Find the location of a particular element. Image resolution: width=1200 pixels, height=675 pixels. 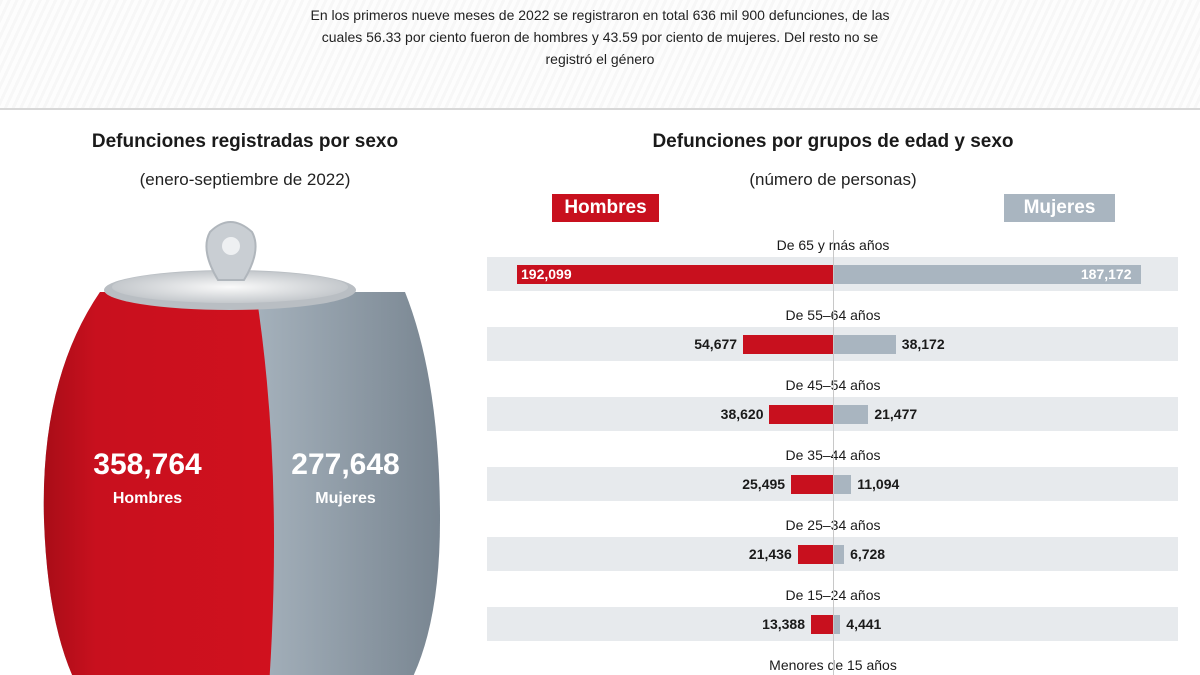

value-label-mujeres: 6,728 is located at coordinates (868, 554).